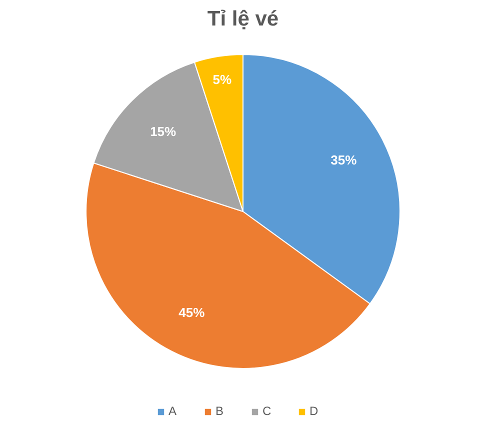  What do you see at coordinates (344, 160) in the screenshot?
I see `data-label: 35%` at bounding box center [344, 160].